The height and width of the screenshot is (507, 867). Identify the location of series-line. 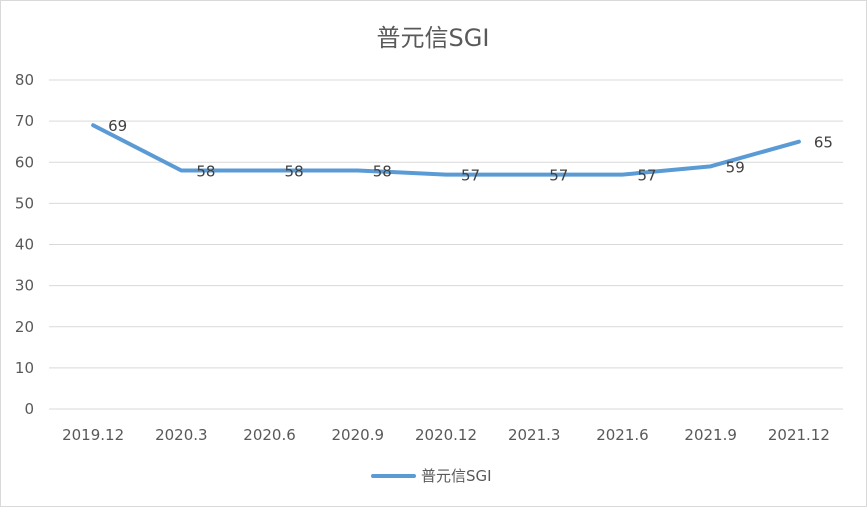
(446, 150).